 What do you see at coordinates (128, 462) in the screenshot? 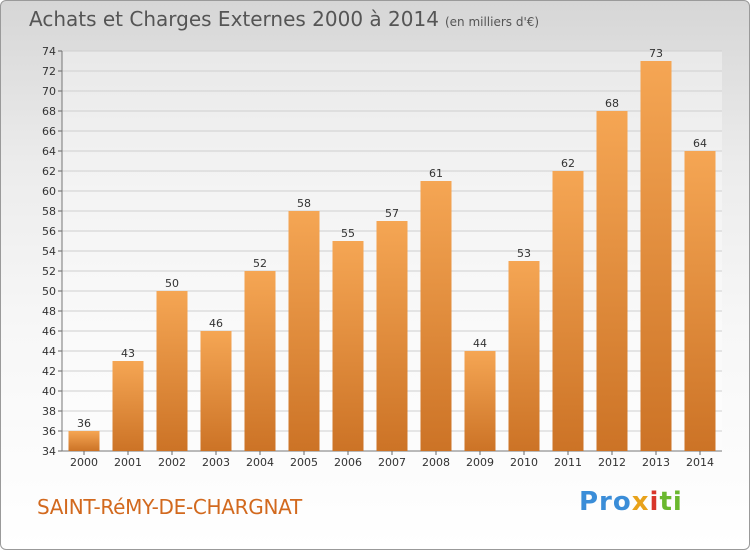
I see `x-tick-label: 2001` at bounding box center [128, 462].